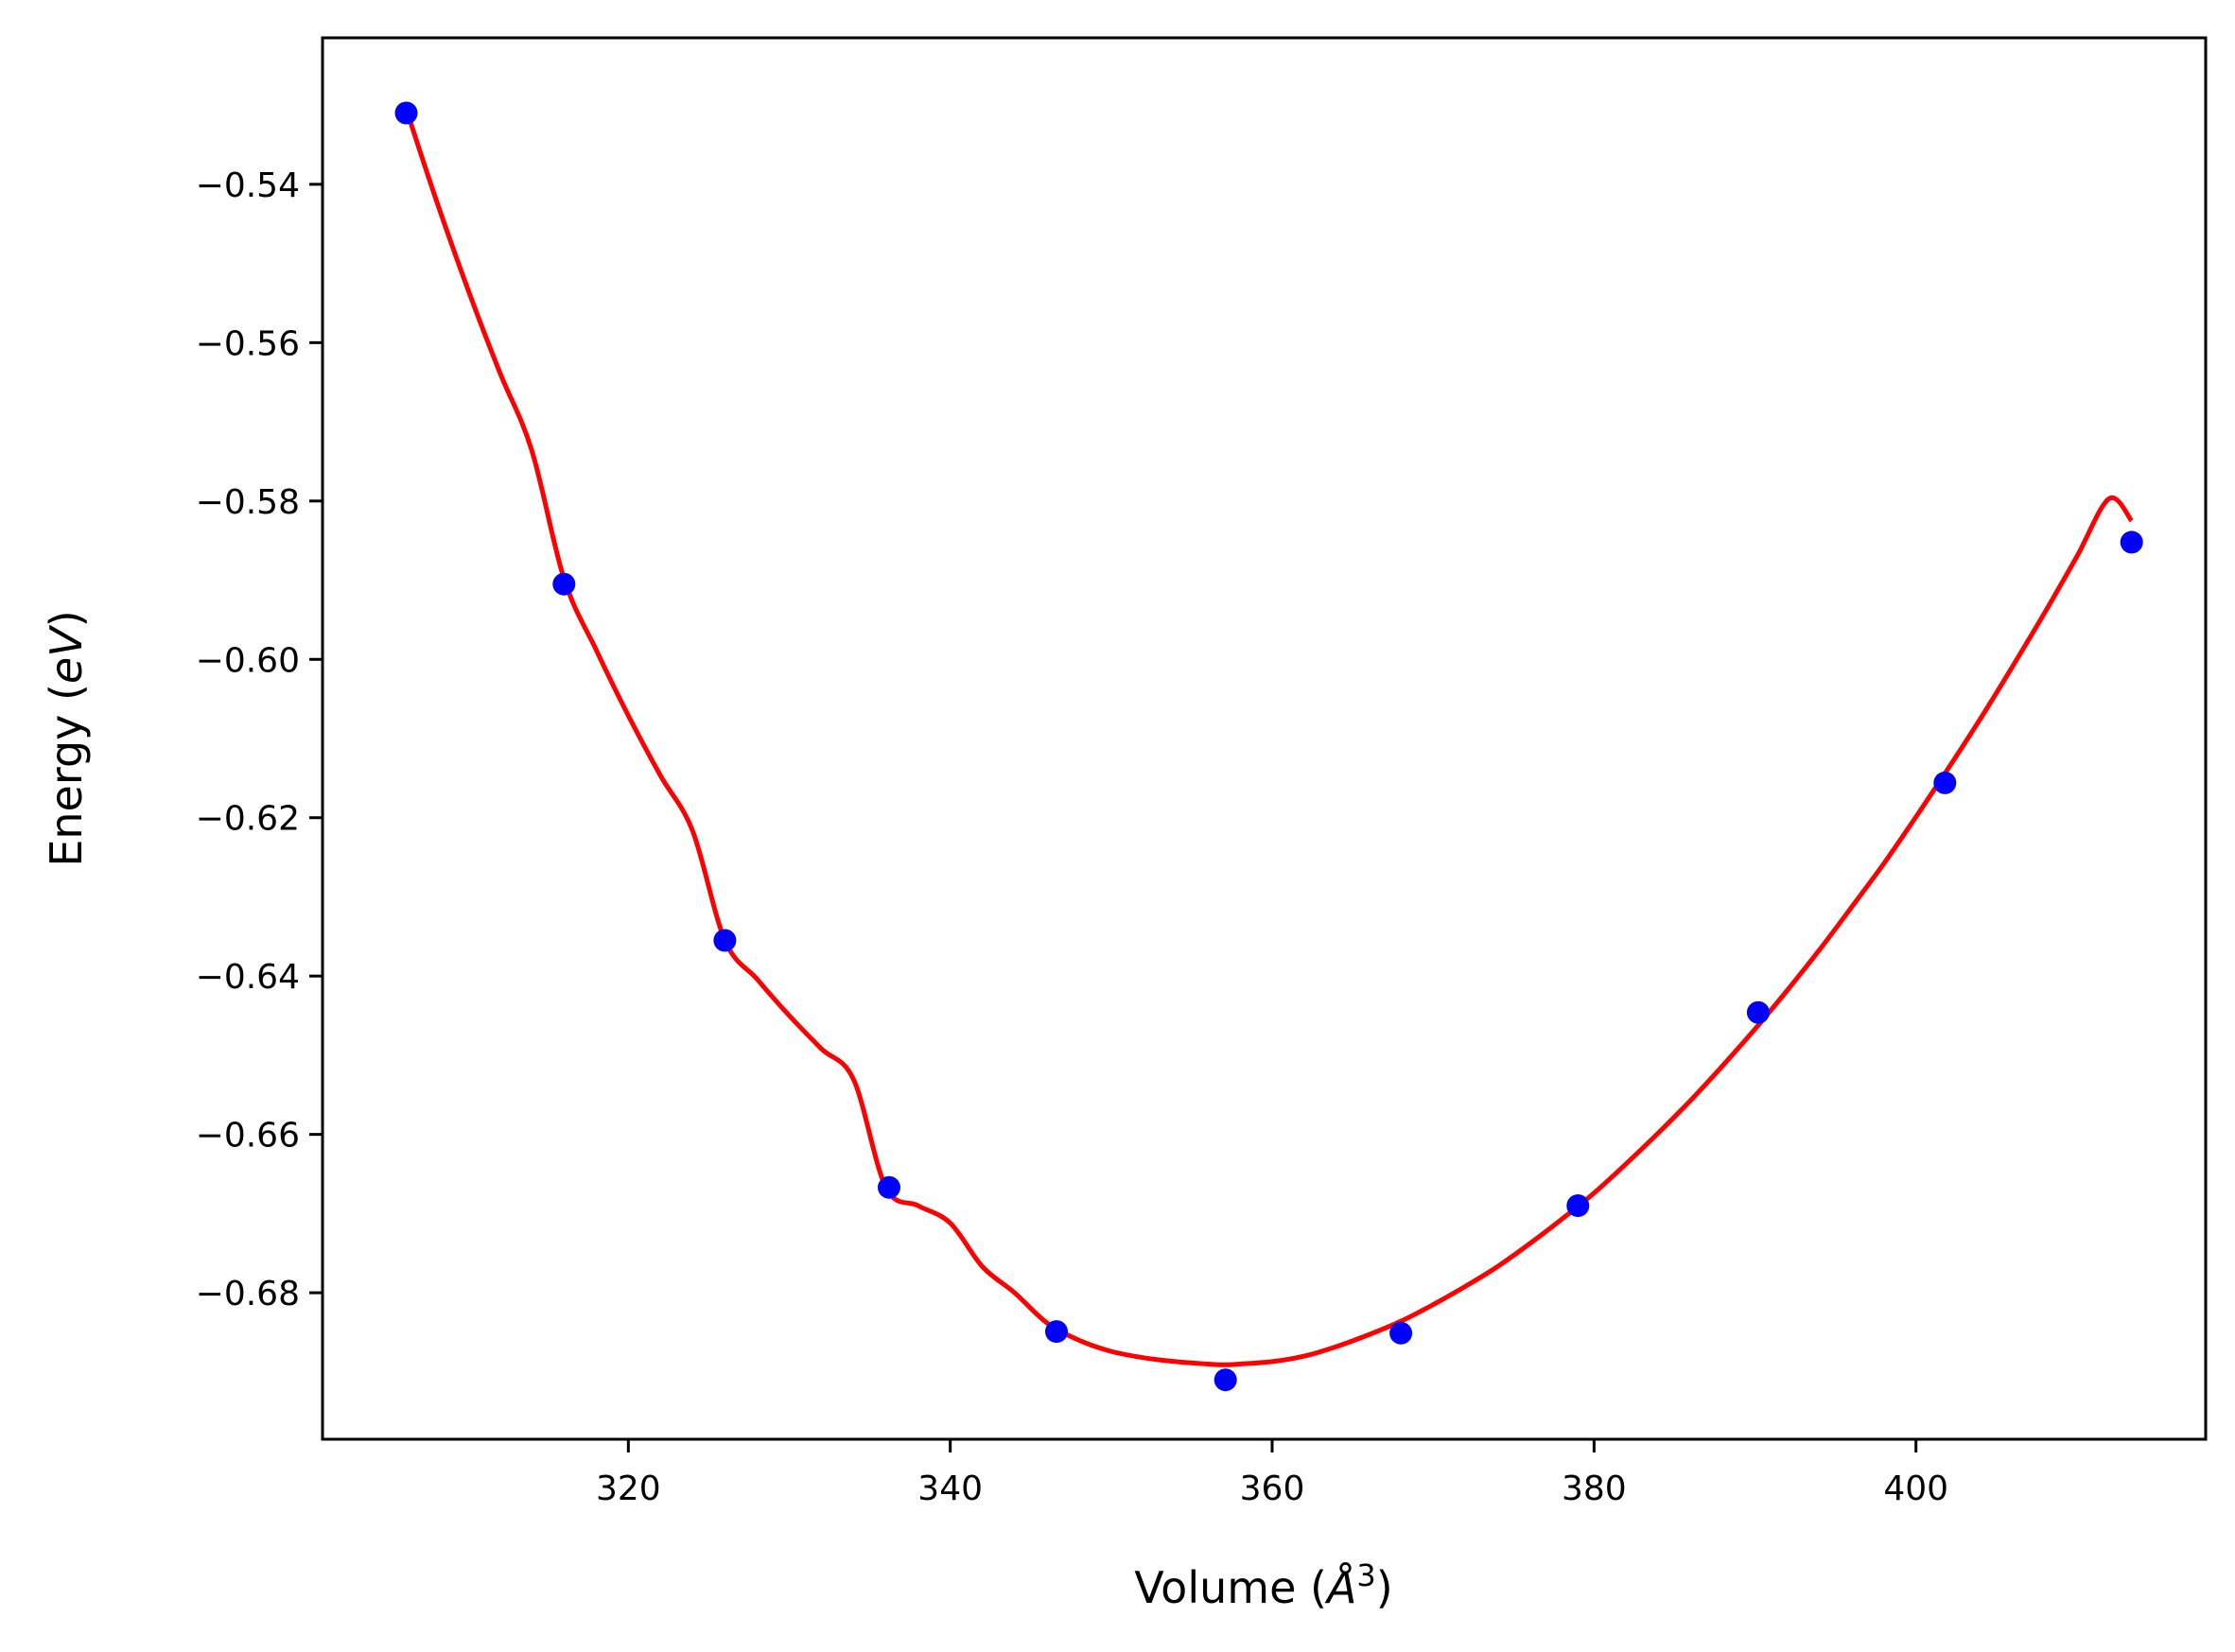  What do you see at coordinates (248, 344) in the screenshot?
I see `y-tick-label: −0.56` at bounding box center [248, 344].